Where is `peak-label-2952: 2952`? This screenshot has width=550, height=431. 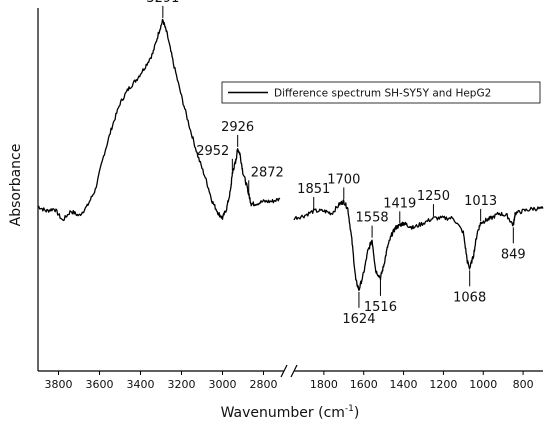
peak-label-2952: 2952 is located at coordinates (212, 151).